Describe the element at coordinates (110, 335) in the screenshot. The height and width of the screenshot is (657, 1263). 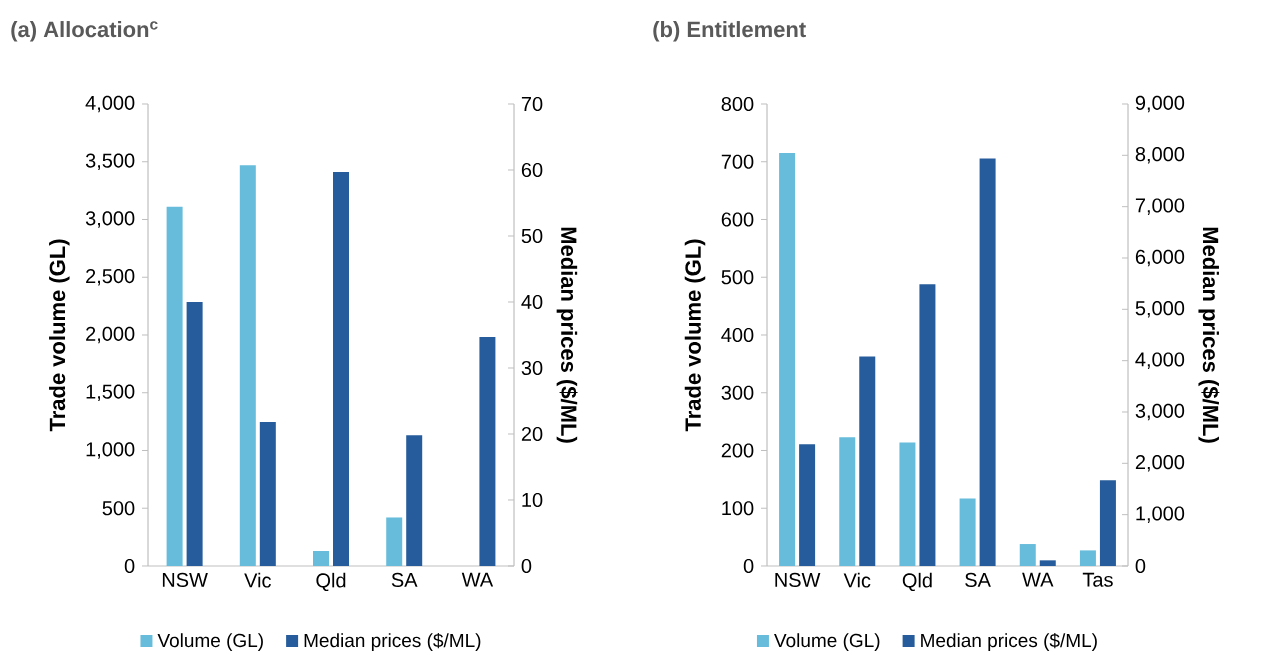
I see `y-tick-label: 2,000` at that location.